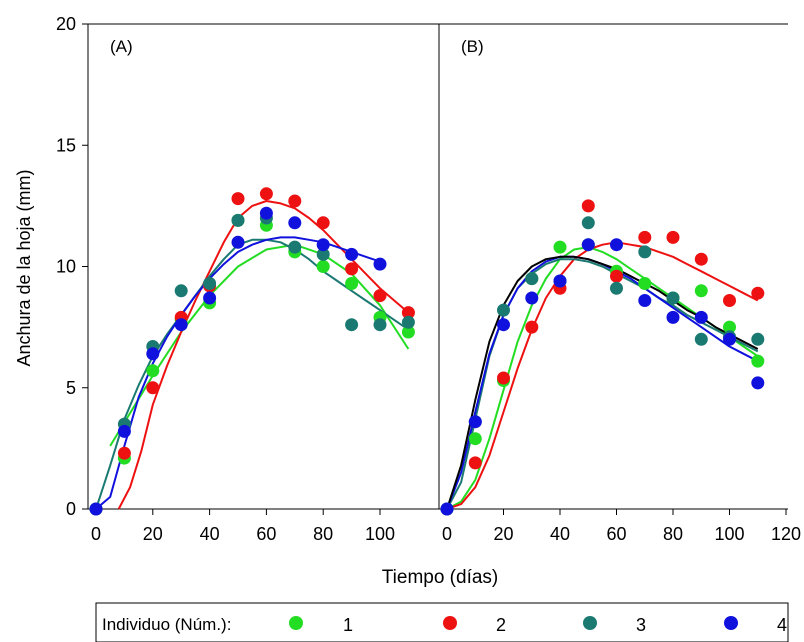 This screenshot has width=804, height=642. I want to click on y-tick-label: 0, so click(71, 509).